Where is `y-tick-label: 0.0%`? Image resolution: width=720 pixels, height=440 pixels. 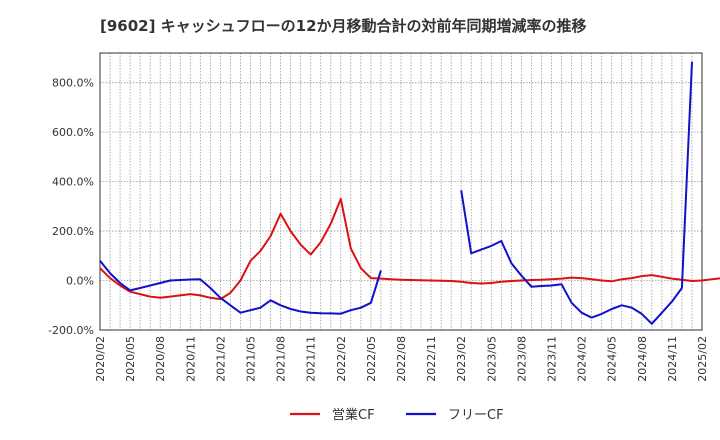 y-tick-label: 0.0% is located at coordinates (80, 281).